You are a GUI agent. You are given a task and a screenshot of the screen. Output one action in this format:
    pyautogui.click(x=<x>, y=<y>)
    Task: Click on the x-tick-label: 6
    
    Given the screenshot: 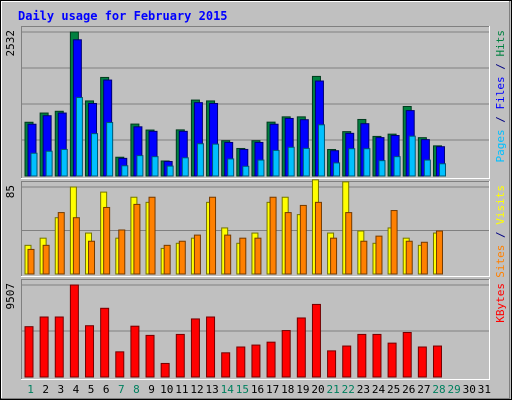 What is the action you would take?
    pyautogui.click(x=106, y=389)
    